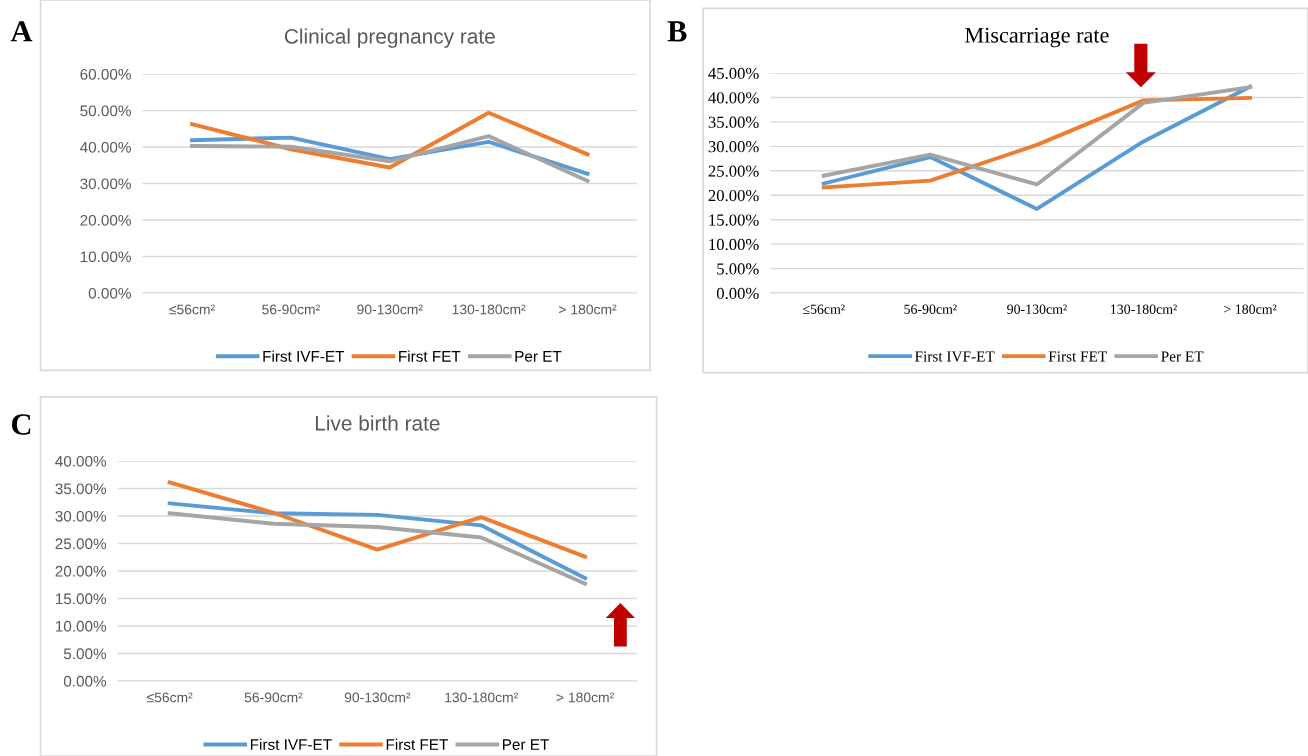  What do you see at coordinates (389, 38) in the screenshot?
I see `chart-title: Clinical pregnancy rate` at bounding box center [389, 38].